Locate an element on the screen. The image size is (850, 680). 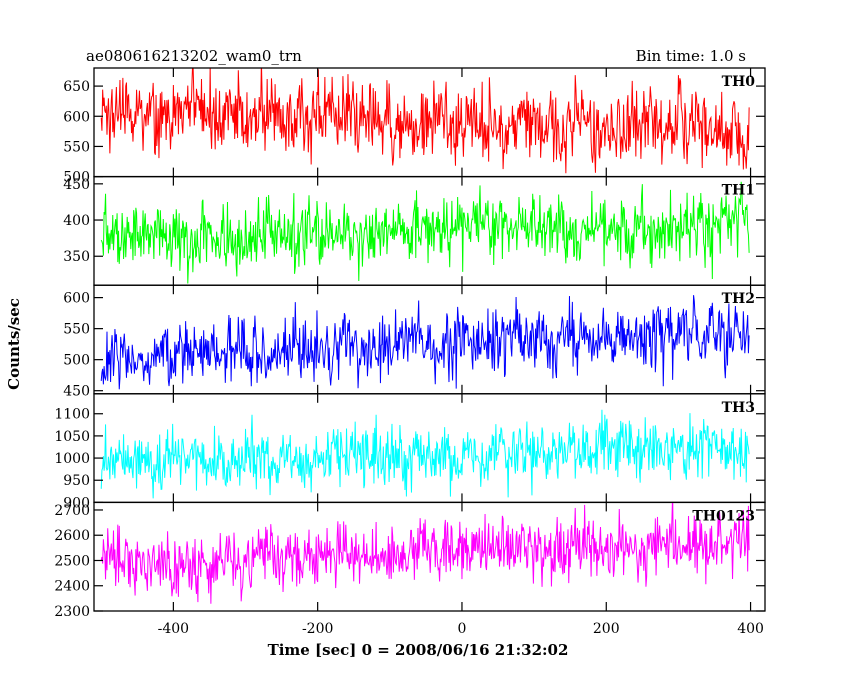
panel-label-th2: TH2 is located at coordinates (738, 299).